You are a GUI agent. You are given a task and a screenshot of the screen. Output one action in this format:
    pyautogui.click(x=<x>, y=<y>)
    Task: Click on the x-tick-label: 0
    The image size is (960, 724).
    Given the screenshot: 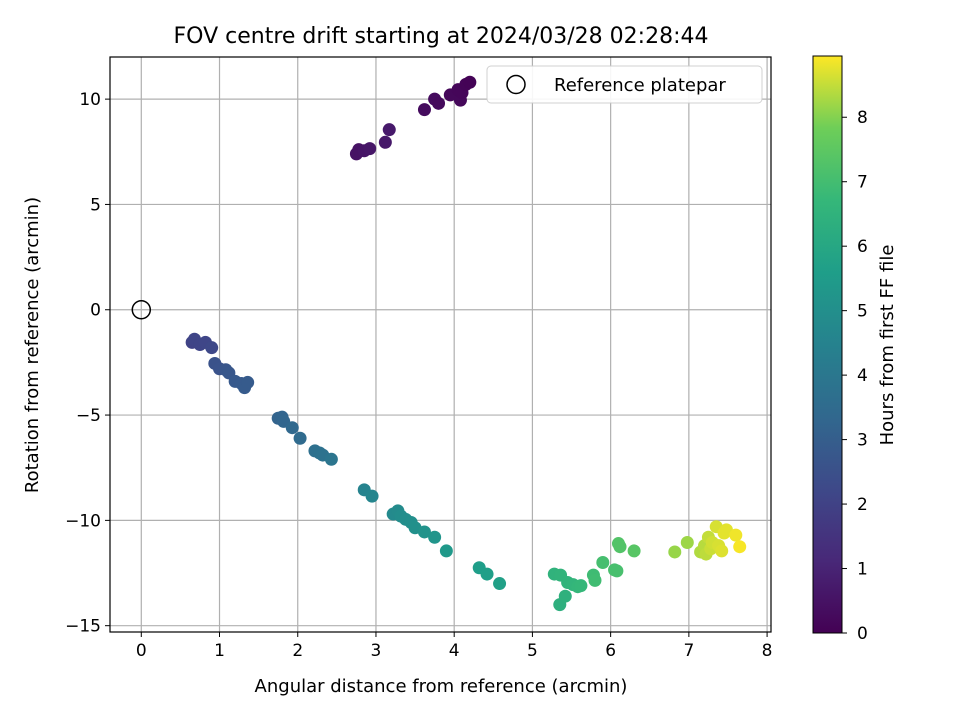 What is the action you would take?
    pyautogui.click(x=141, y=651)
    